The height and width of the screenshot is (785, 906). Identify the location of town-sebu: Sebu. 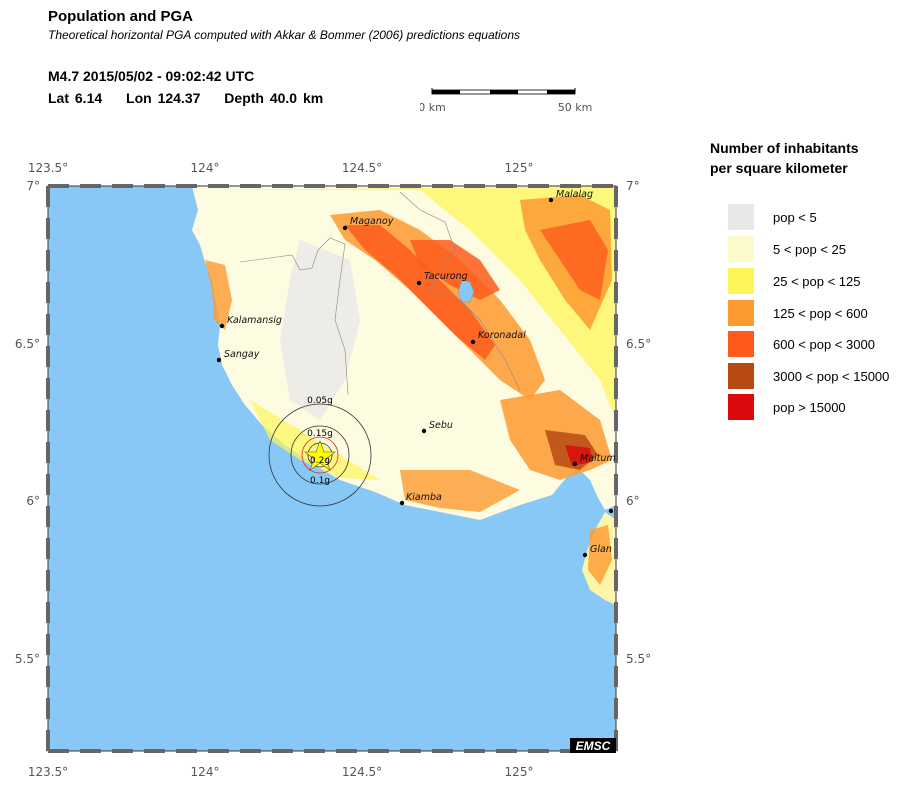
(437, 427).